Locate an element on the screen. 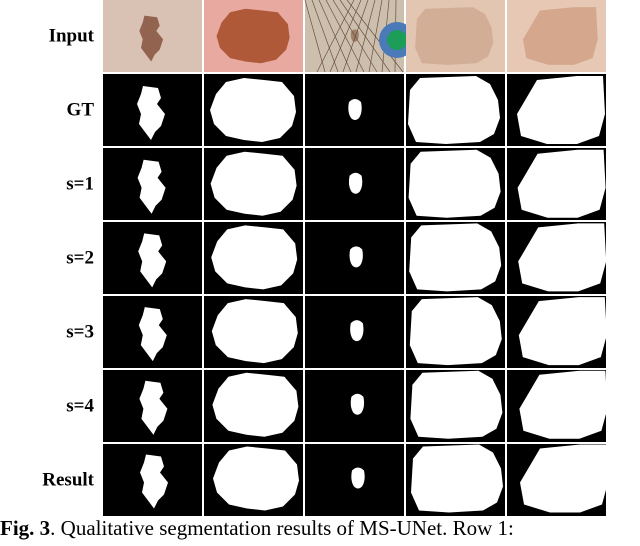  row-label: s=1 is located at coordinates (80, 183).